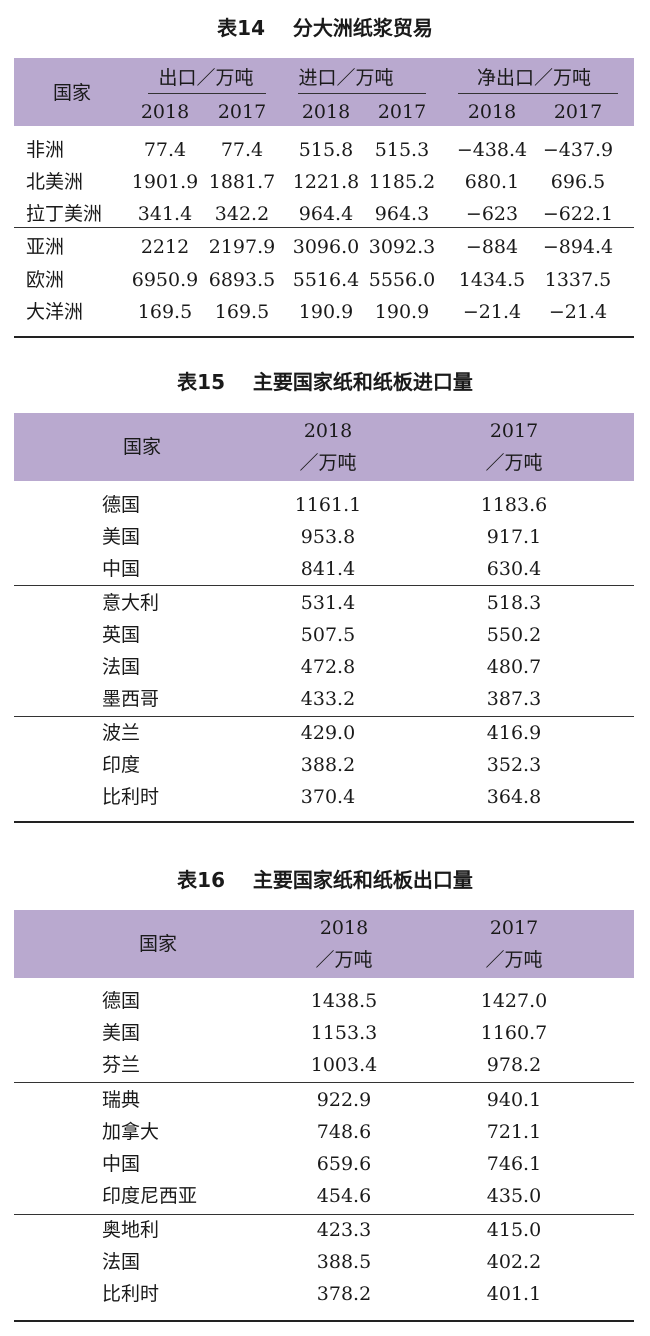 The width and height of the screenshot is (650, 1336). Describe the element at coordinates (325, 28) in the screenshot. I see `table14-title: 表14 分大洲纸浆贸易` at that location.